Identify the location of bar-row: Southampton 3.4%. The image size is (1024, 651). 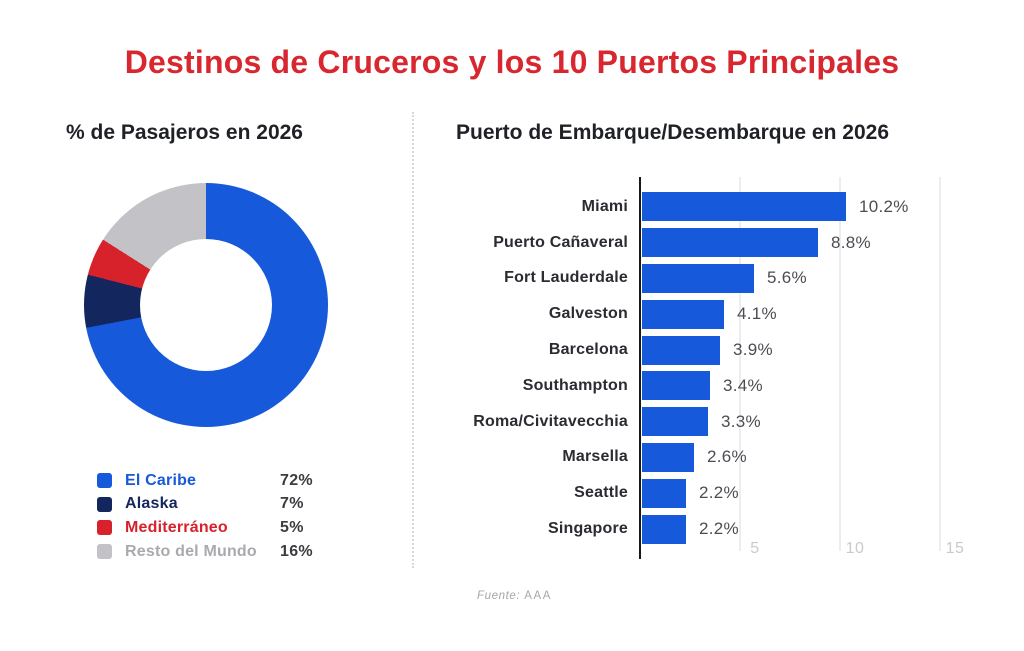
(717, 386).